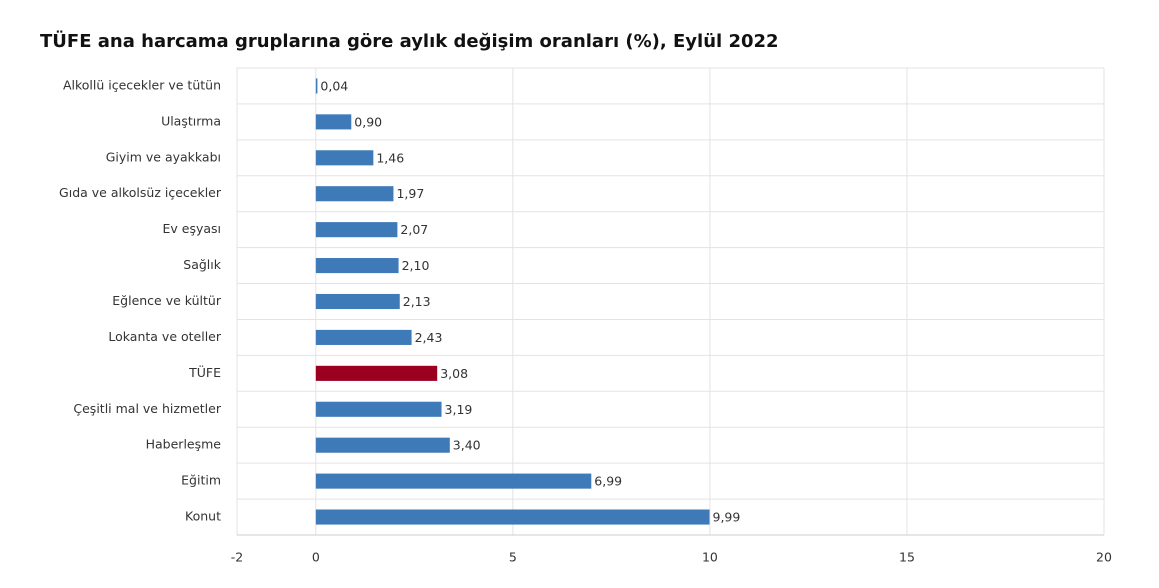 The width and height of the screenshot is (1159, 588). I want to click on y-tick-label: Eğitim, so click(201, 480).